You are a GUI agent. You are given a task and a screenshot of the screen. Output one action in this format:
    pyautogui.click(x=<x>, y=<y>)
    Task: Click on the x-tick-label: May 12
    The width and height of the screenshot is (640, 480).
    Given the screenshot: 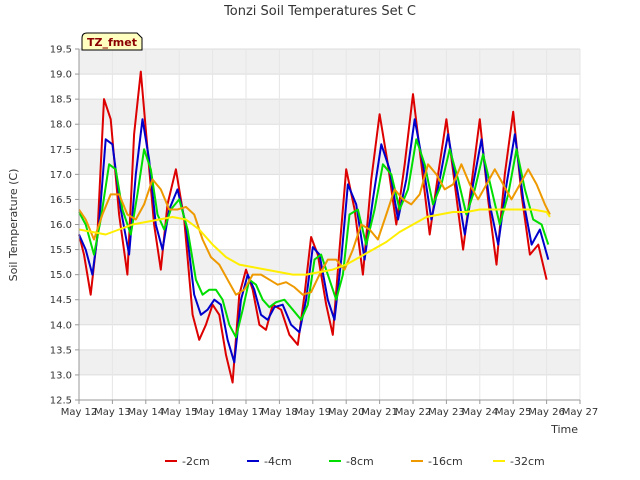 What is the action you would take?
    pyautogui.click(x=79, y=412)
    